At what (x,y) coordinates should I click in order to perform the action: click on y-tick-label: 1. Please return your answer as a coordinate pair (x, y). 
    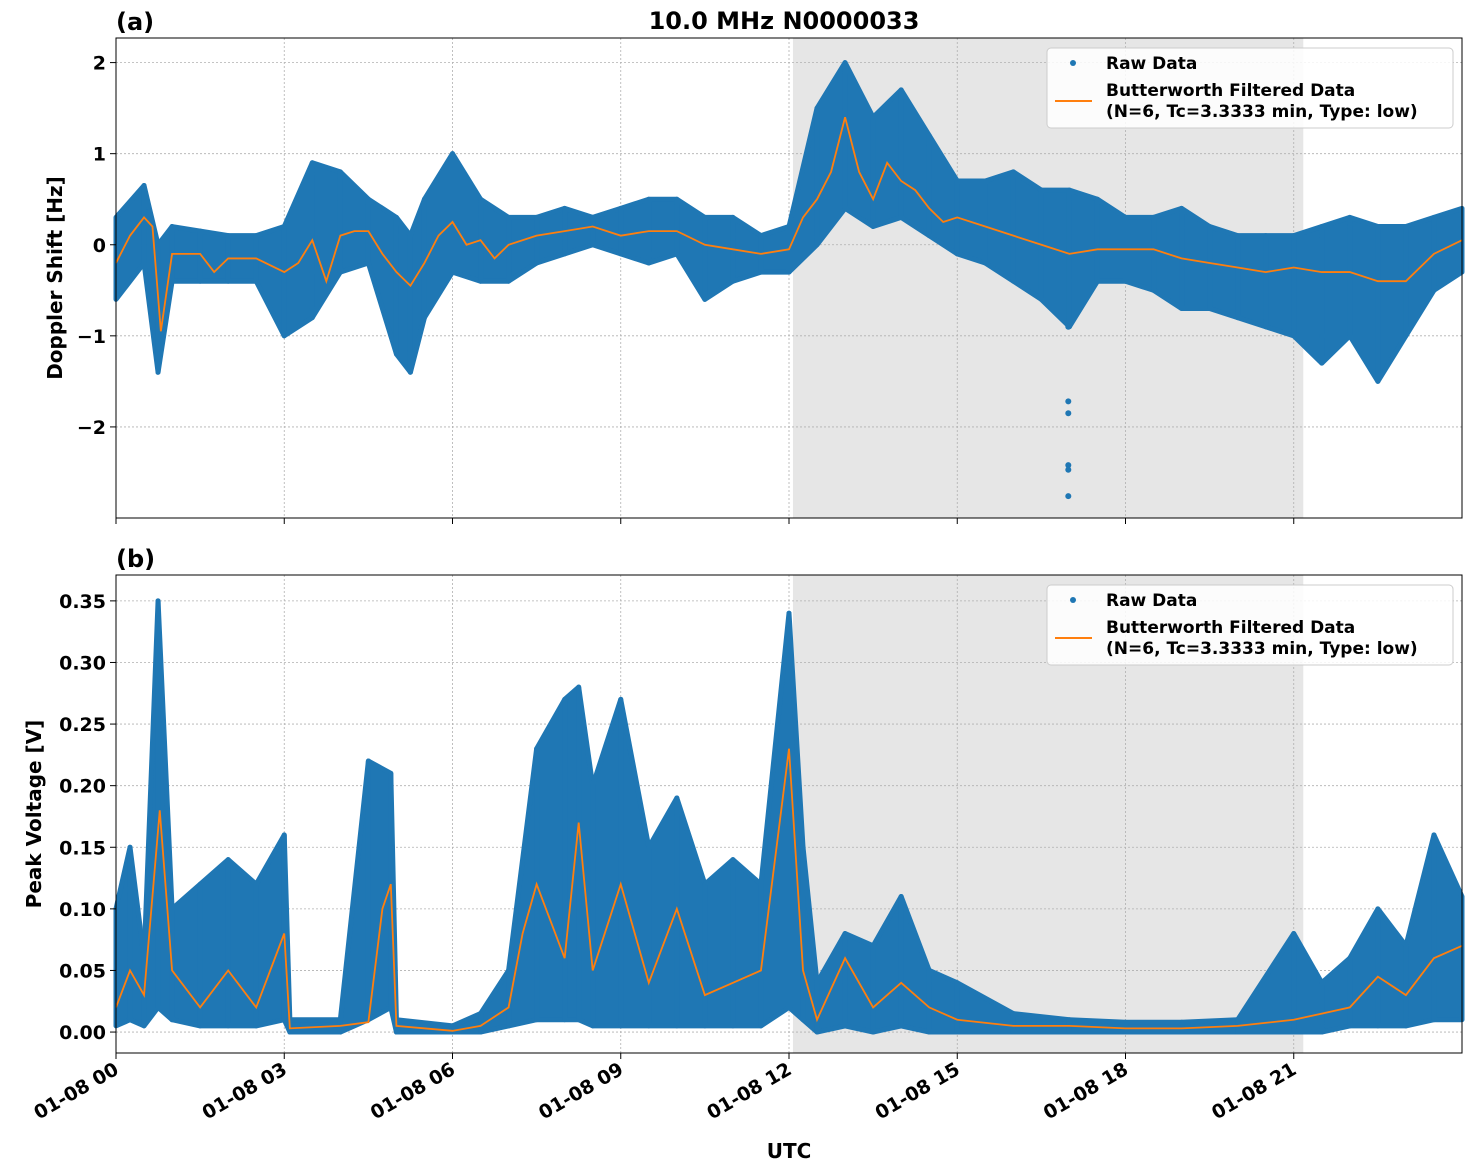
    Looking at the image, I should click on (99, 155).